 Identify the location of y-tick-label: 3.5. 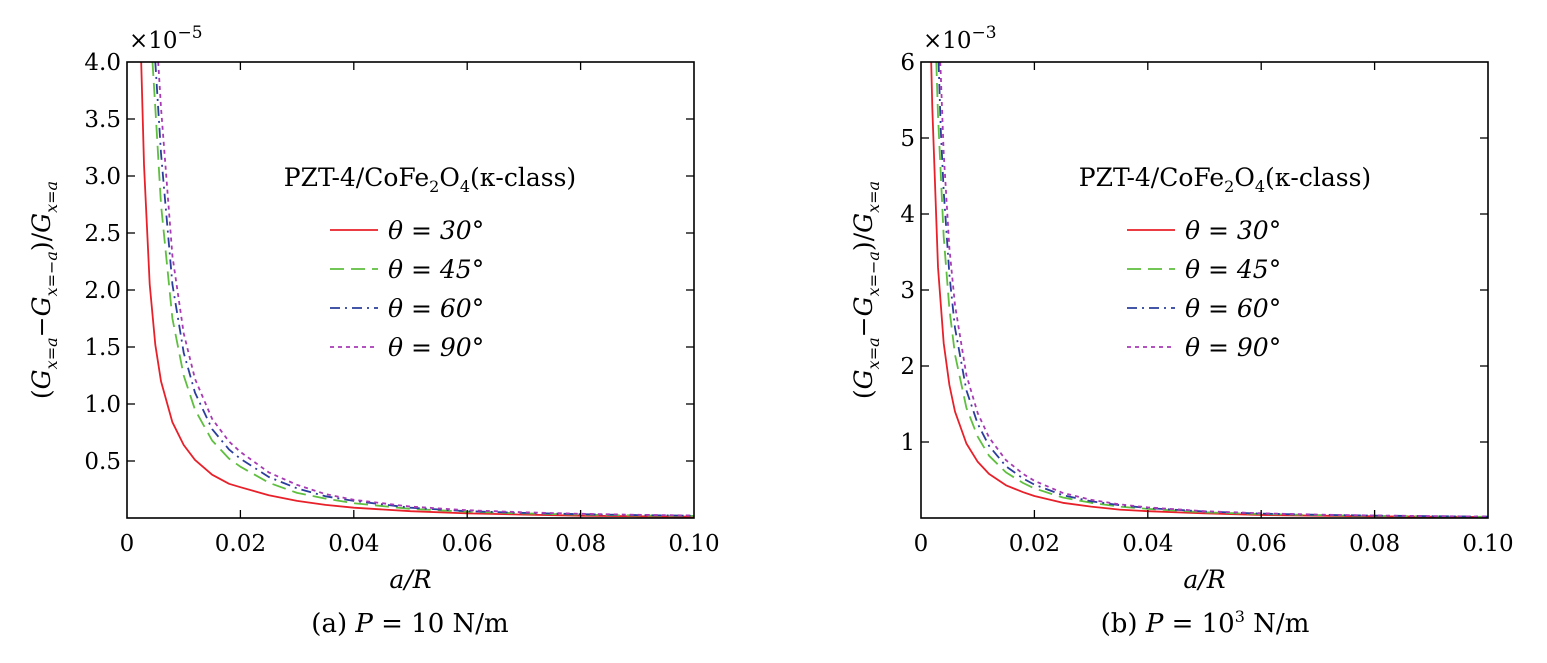
(102, 120).